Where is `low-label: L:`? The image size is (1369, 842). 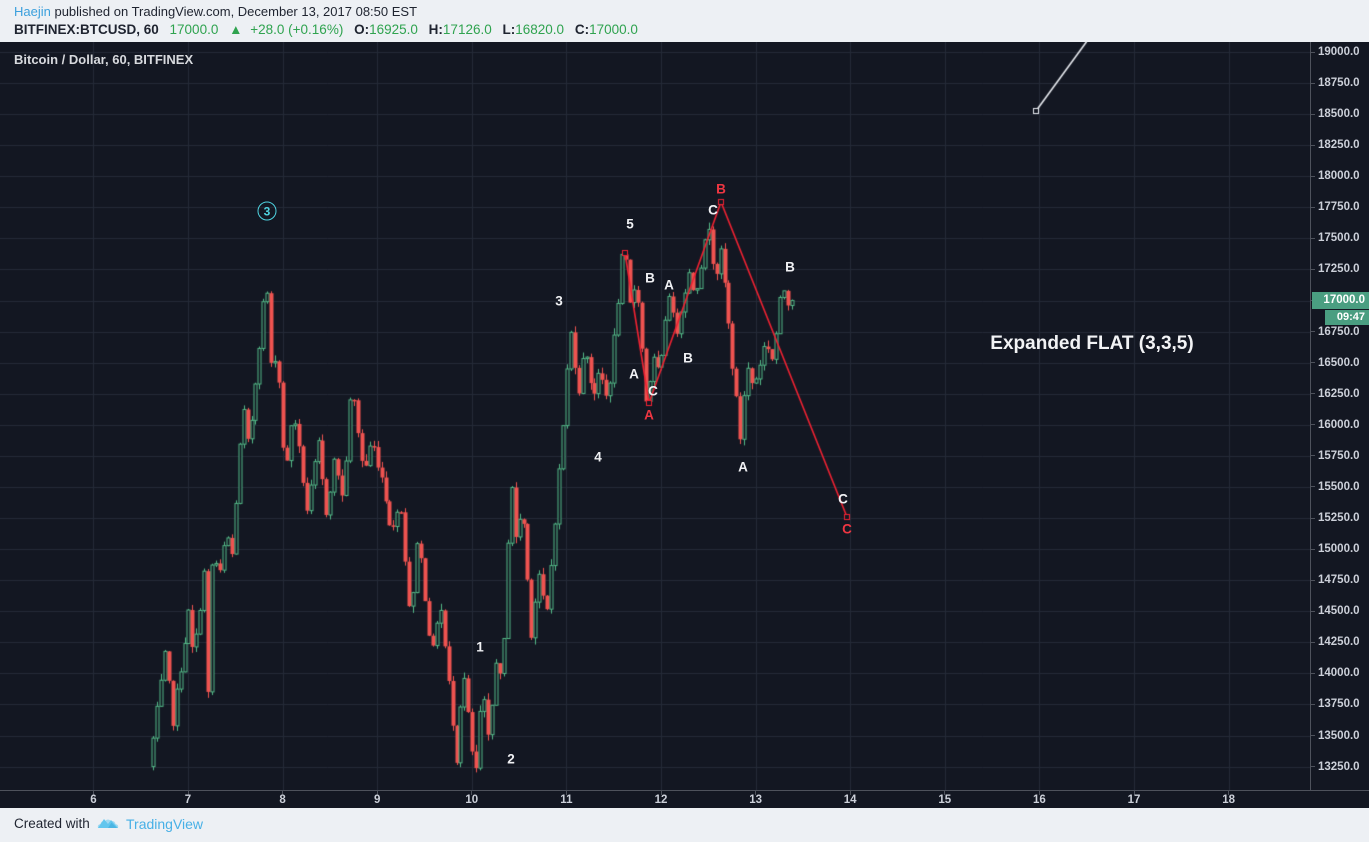 low-label: L: is located at coordinates (509, 29).